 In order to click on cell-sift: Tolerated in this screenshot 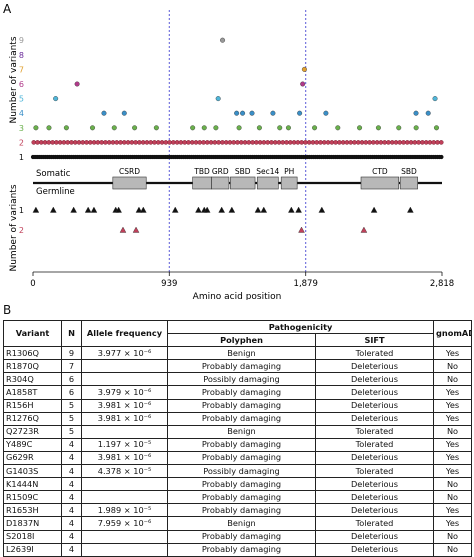, I will do `click(374, 523)`.